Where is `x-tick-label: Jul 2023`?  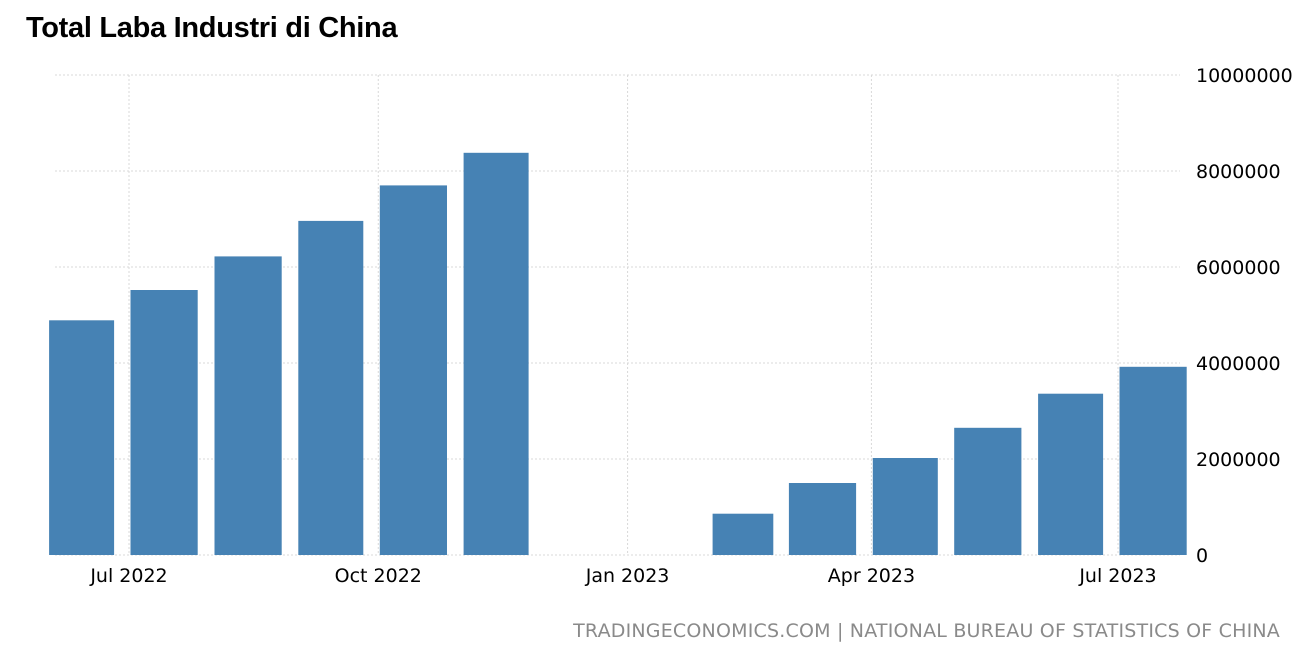 x-tick-label: Jul 2023 is located at coordinates (1117, 576).